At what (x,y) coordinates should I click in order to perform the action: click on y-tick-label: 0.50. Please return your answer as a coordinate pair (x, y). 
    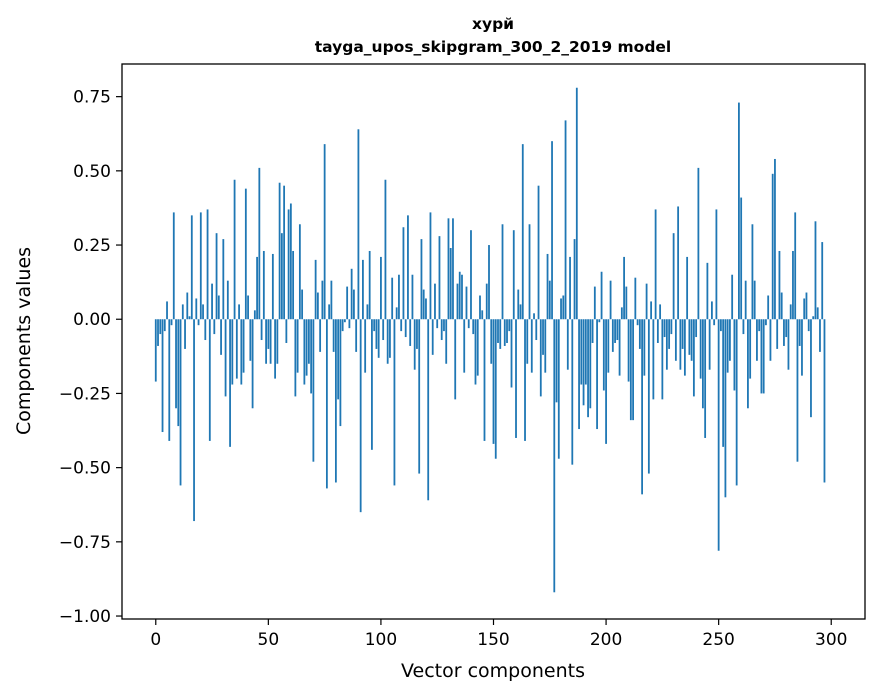
    Looking at the image, I should click on (92, 172).